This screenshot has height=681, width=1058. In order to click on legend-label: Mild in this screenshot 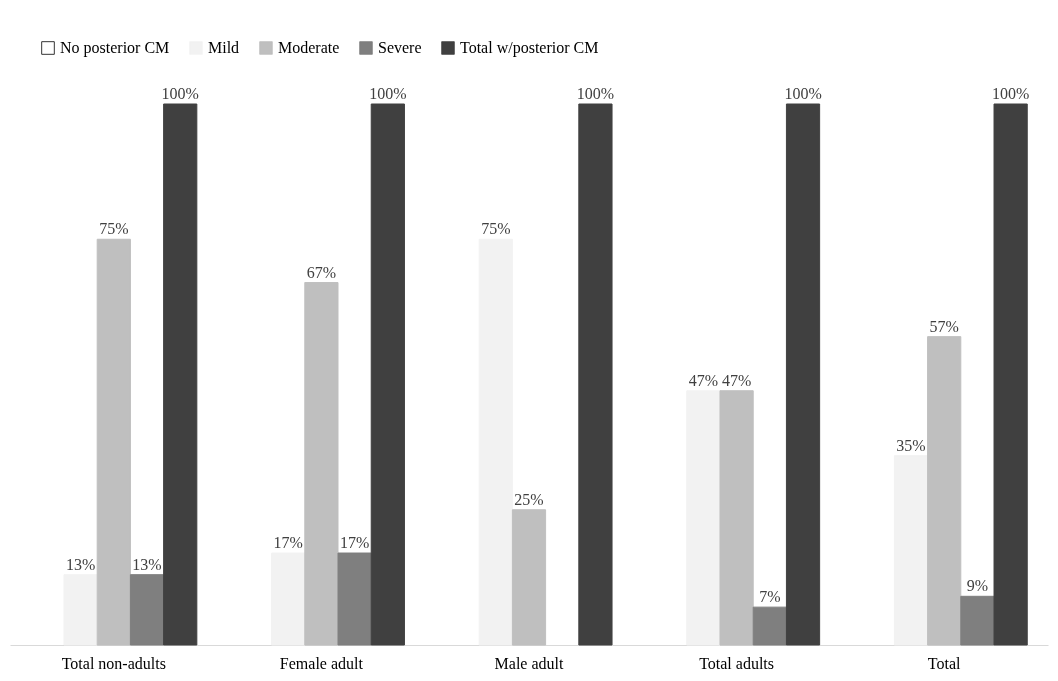, I will do `click(224, 47)`.